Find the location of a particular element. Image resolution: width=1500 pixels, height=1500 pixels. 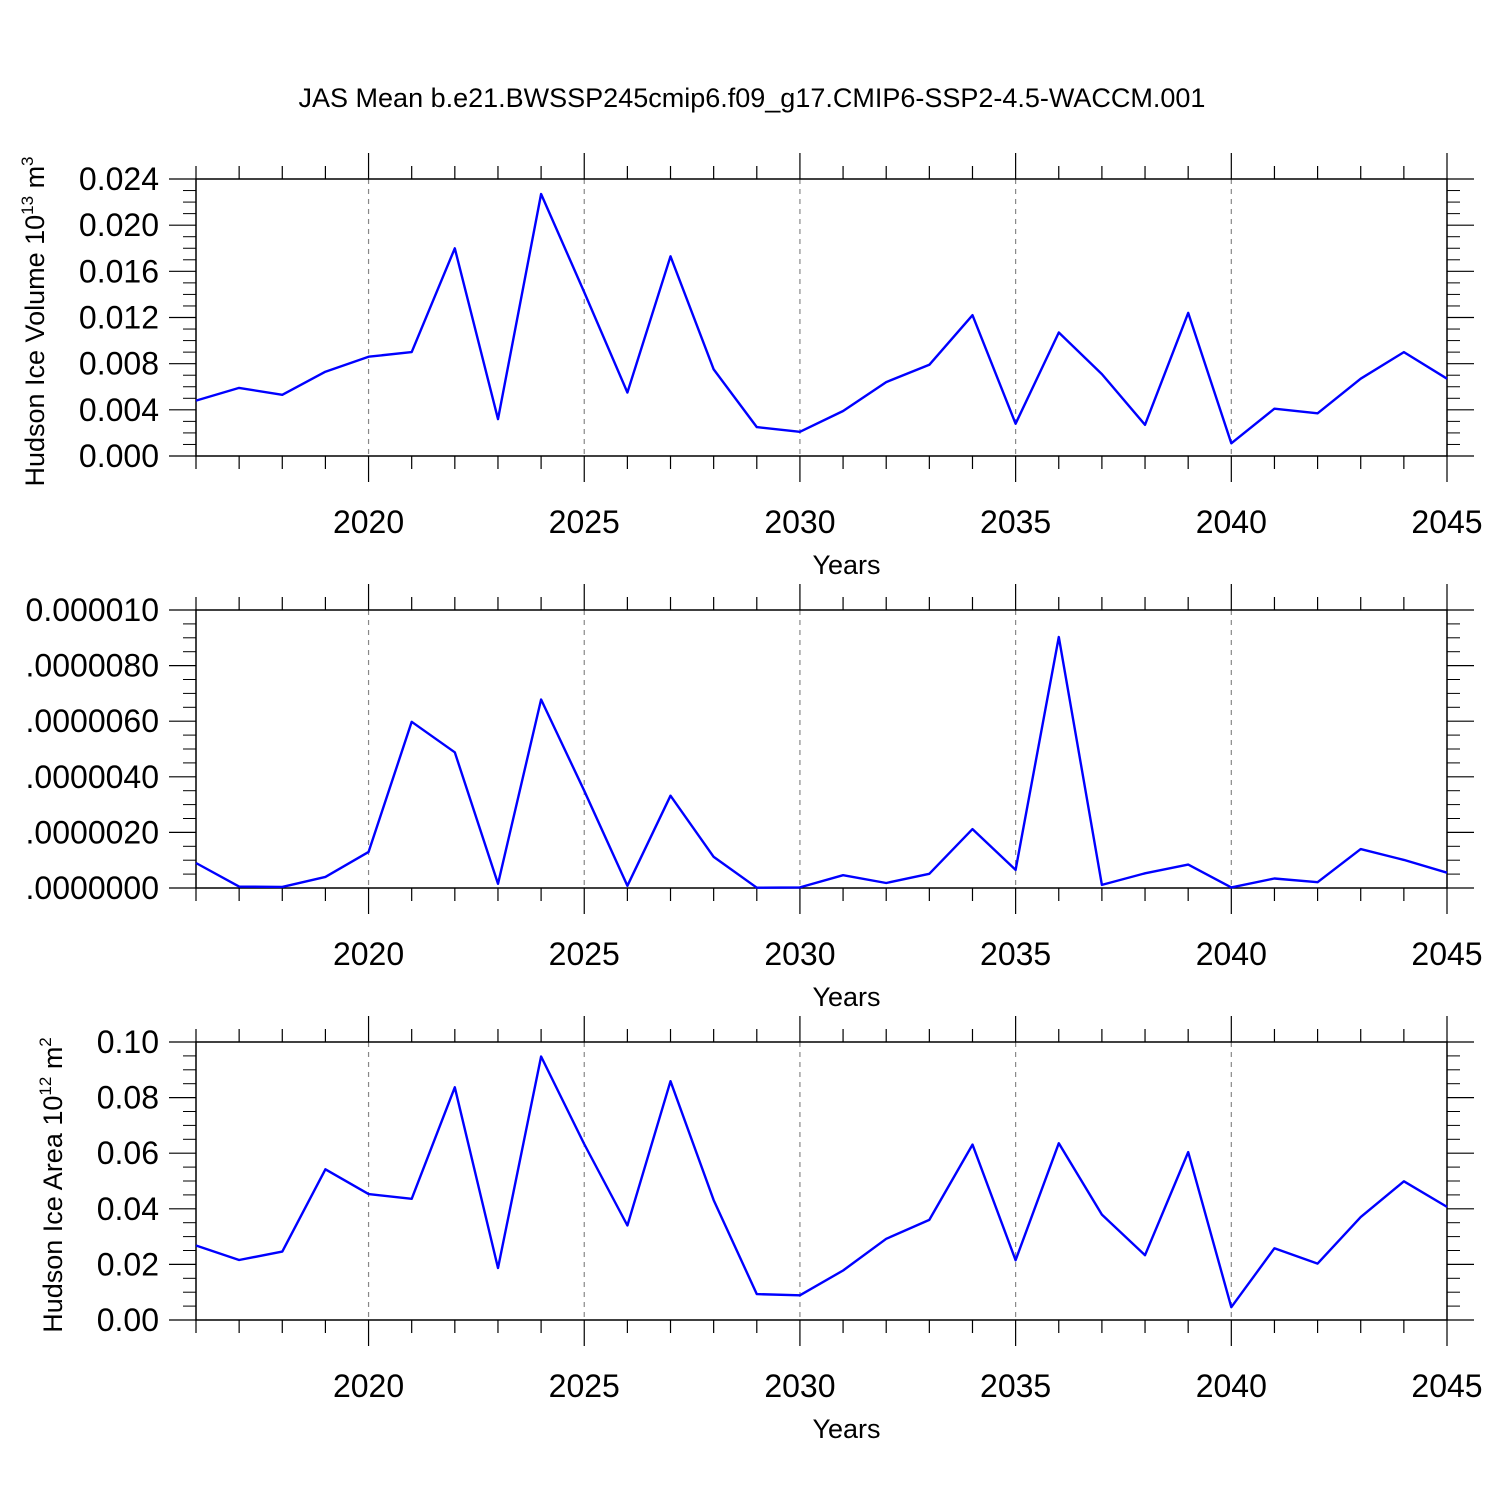

y-tick-label: .0000000 is located at coordinates (92, 888).